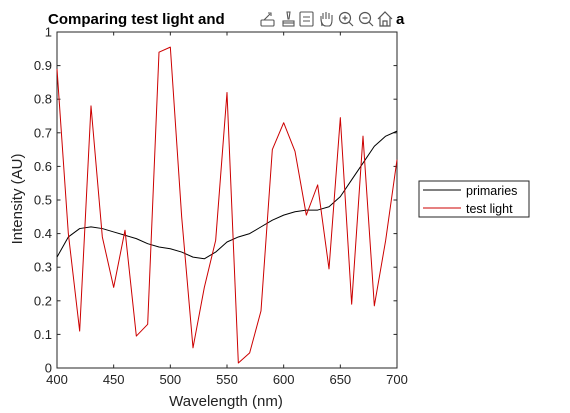 This screenshot has height=413, width=570. I want to click on legend-label-test-light: test light, so click(489, 209).